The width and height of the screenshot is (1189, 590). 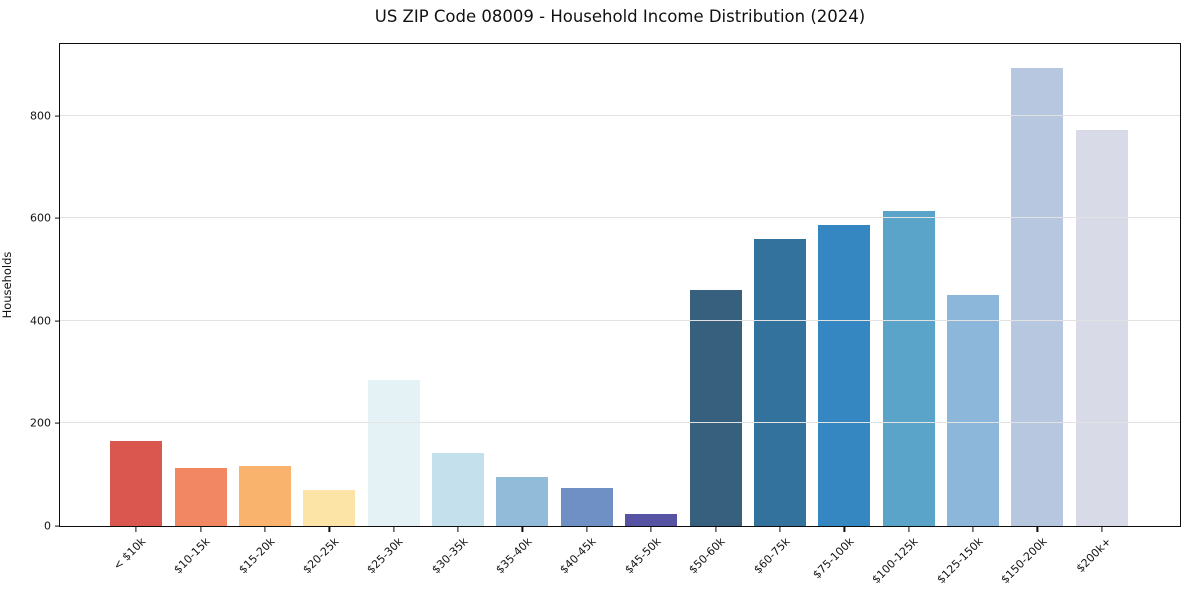 What do you see at coordinates (643, 556) in the screenshot?
I see `x-tick-label: $45-50k` at bounding box center [643, 556].